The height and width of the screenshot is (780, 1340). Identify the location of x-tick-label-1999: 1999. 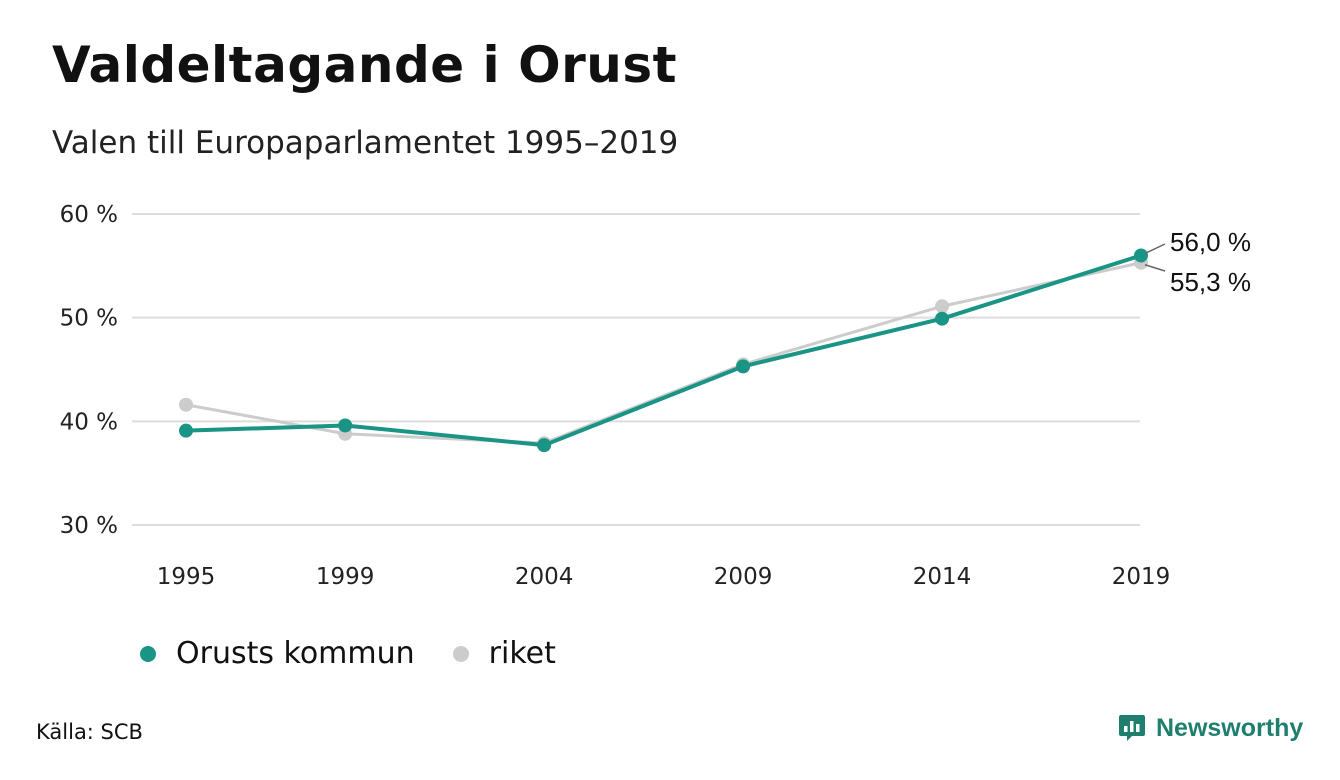
(345, 577).